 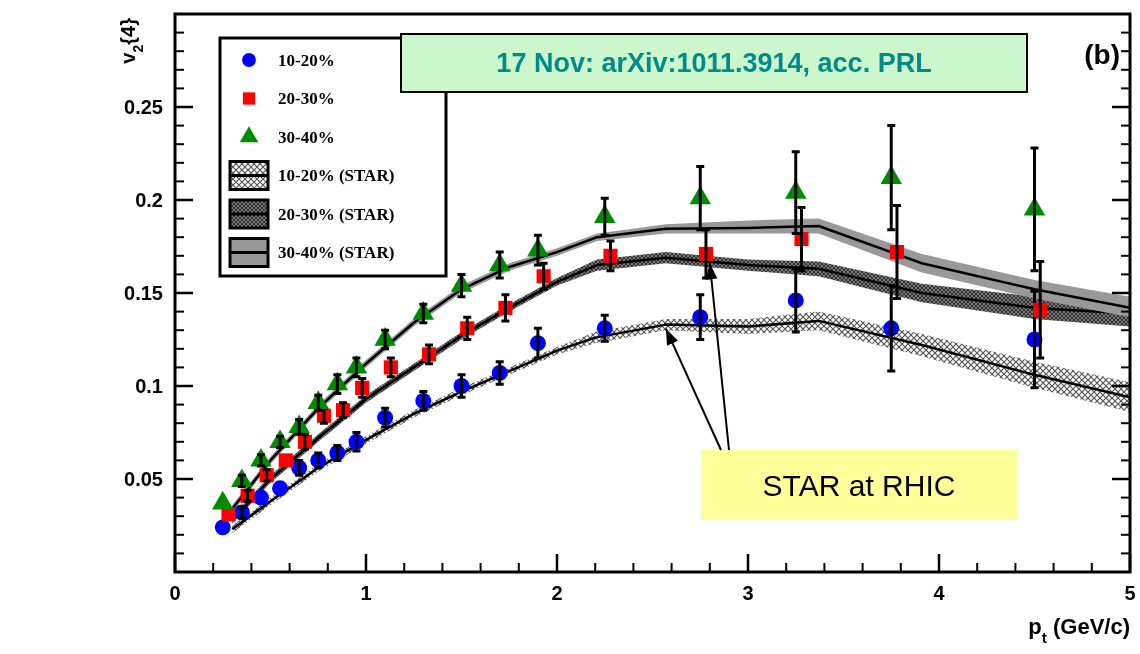 I want to click on legend-label: 10-20% (STAR), so click(x=336, y=176).